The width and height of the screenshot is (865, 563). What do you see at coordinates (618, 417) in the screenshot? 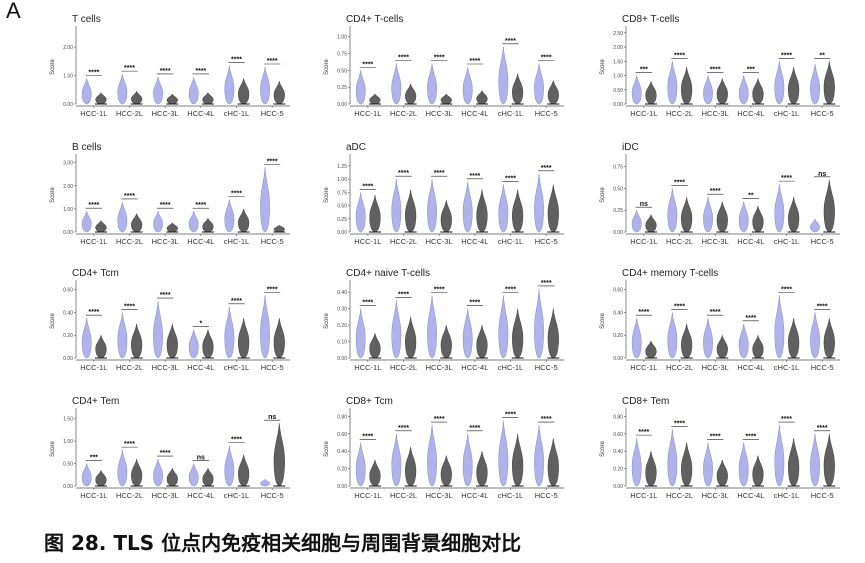
I see `y-tick-label: 0.80` at bounding box center [618, 417].